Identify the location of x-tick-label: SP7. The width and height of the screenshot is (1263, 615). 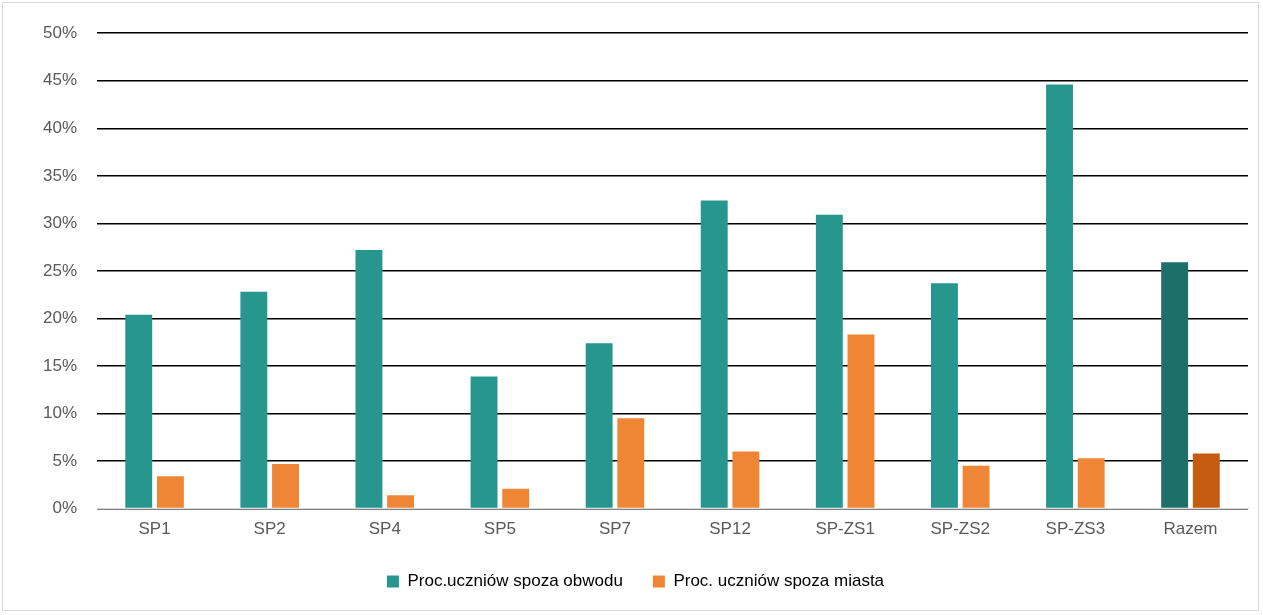
(615, 529).